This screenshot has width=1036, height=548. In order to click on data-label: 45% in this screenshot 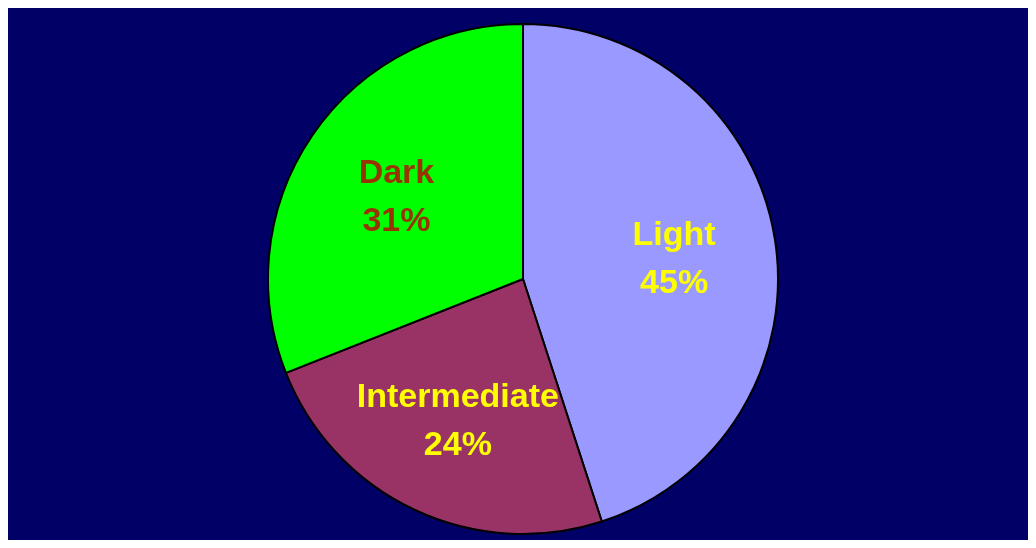, I will do `click(674, 281)`.